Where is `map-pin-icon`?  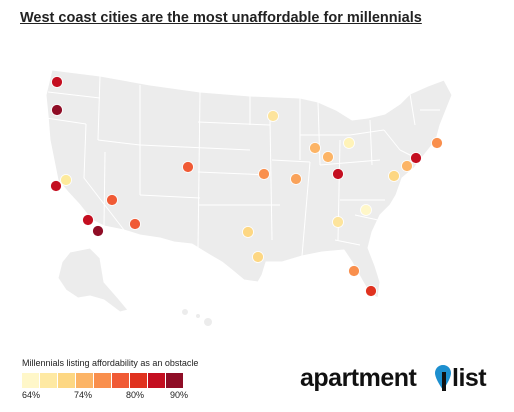 map-pin-icon is located at coordinates (443, 378).